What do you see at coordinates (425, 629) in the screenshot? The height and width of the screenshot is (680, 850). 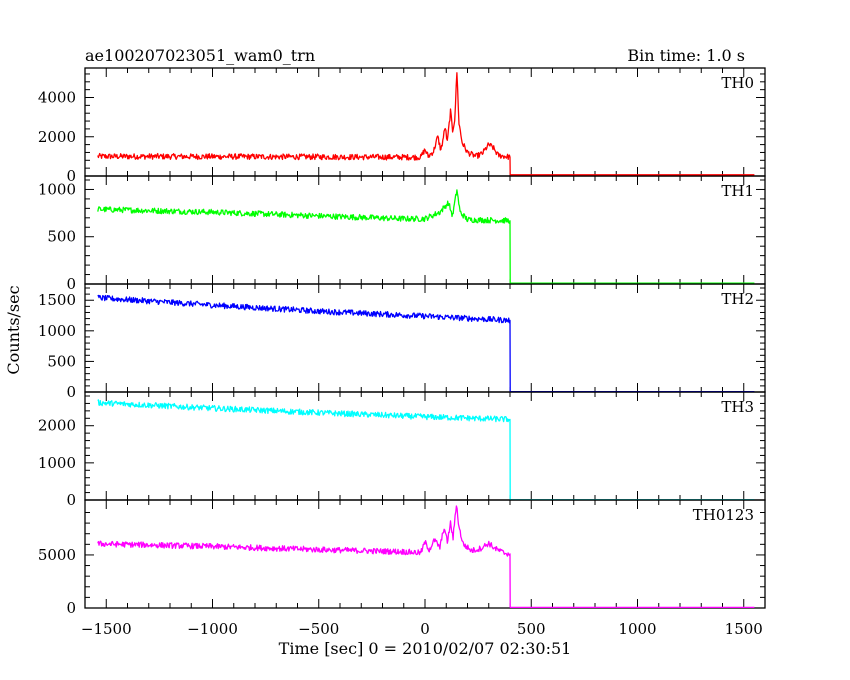 I see `x-tick-label: 0` at bounding box center [425, 629].